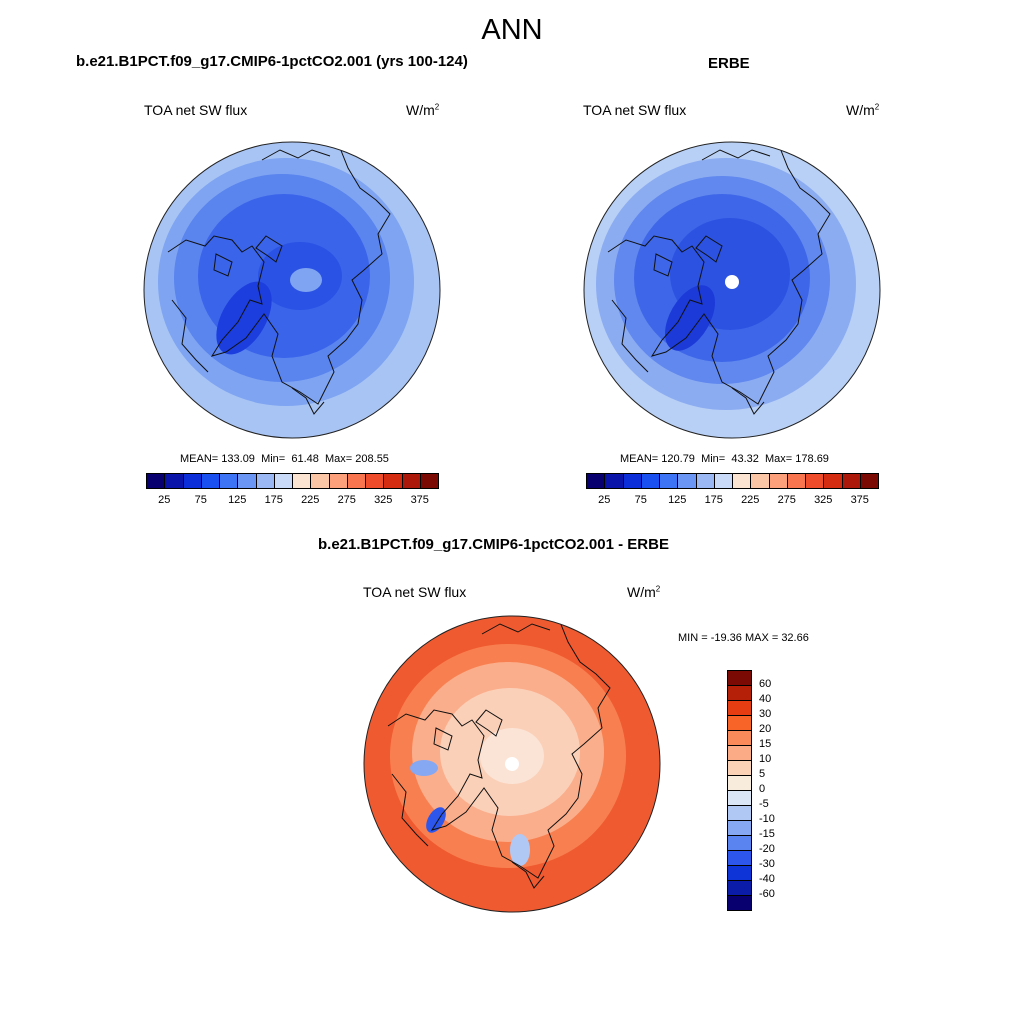 The height and width of the screenshot is (1024, 1024). I want to click on colorbar-tick-label: -15, so click(767, 834).